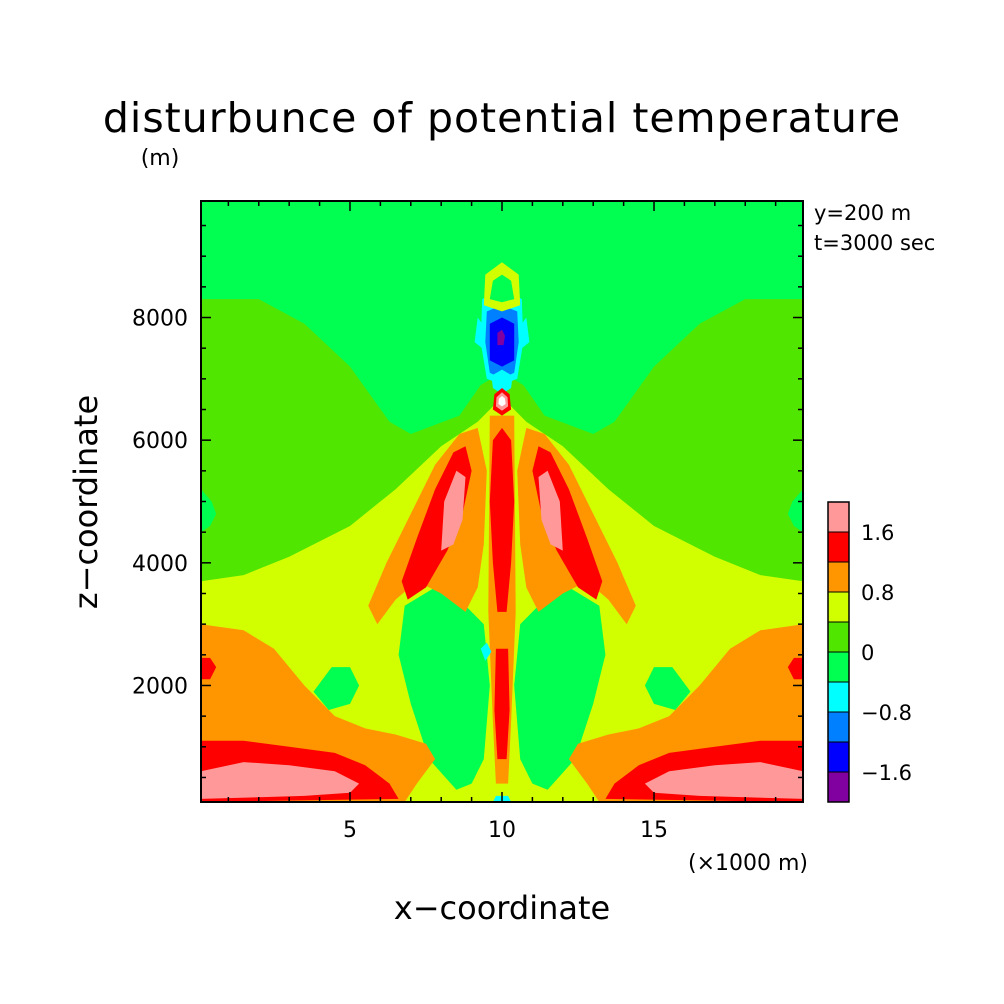 The height and width of the screenshot is (1004, 1004). Describe the element at coordinates (502, 908) in the screenshot. I see `x-axis-label: x−coordinate` at that location.